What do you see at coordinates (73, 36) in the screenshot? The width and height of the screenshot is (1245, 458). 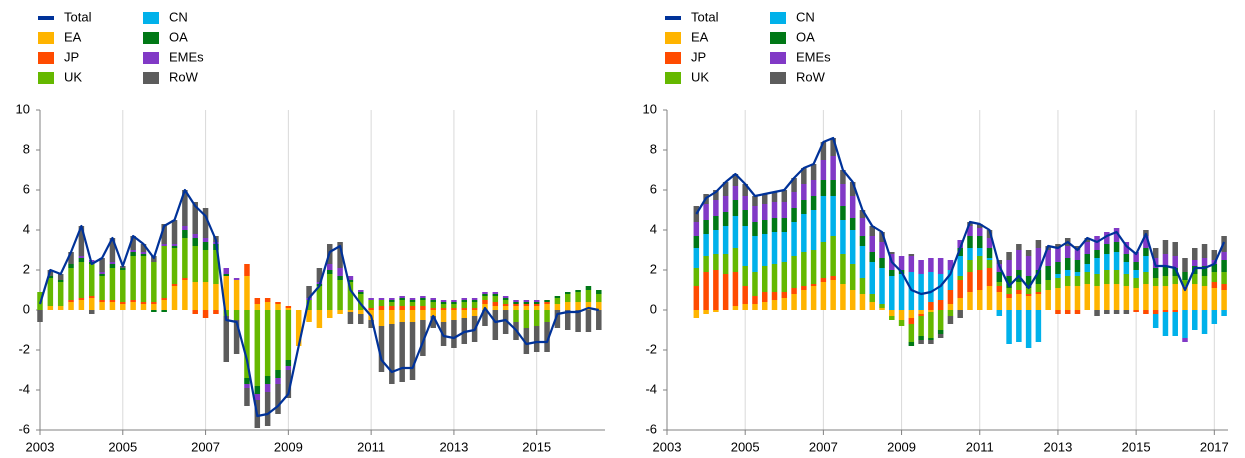 I see `legend-label: EA` at bounding box center [73, 36].